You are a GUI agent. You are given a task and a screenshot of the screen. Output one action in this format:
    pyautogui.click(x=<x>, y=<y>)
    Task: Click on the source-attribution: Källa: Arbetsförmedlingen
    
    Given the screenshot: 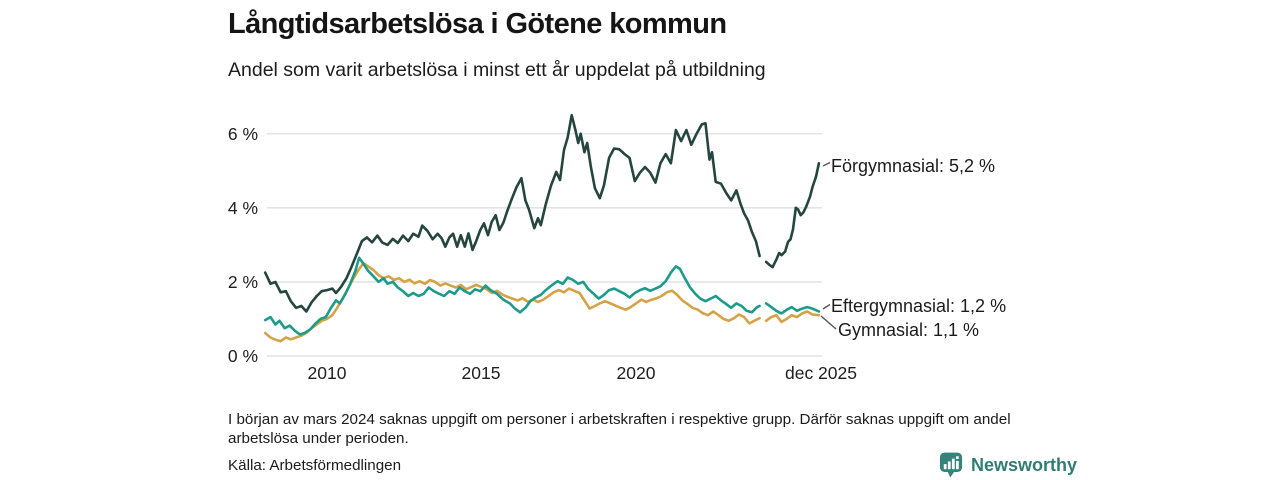 What is the action you would take?
    pyautogui.click(x=315, y=465)
    